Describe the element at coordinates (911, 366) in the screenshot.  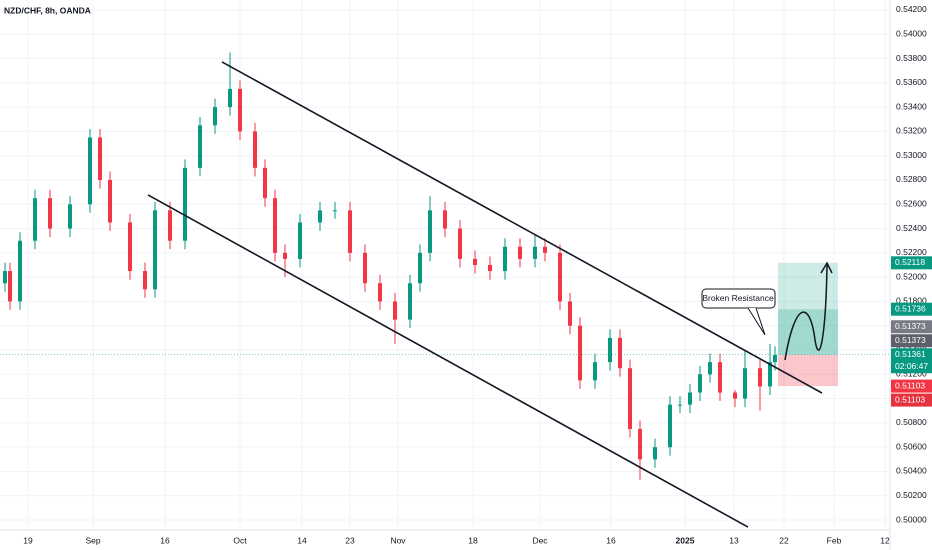
I see `countdown: 02:06:47` at that location.